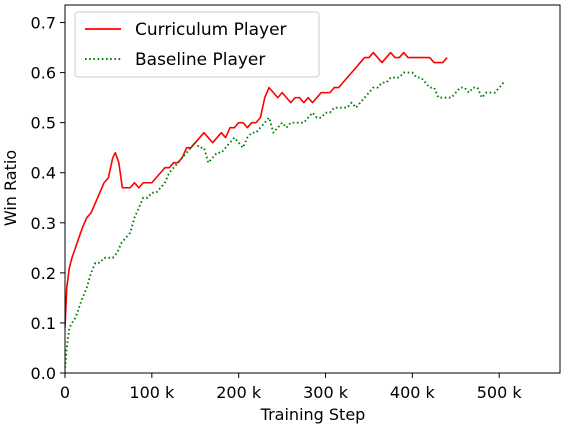  I want to click on legend-box, so click(197, 44).